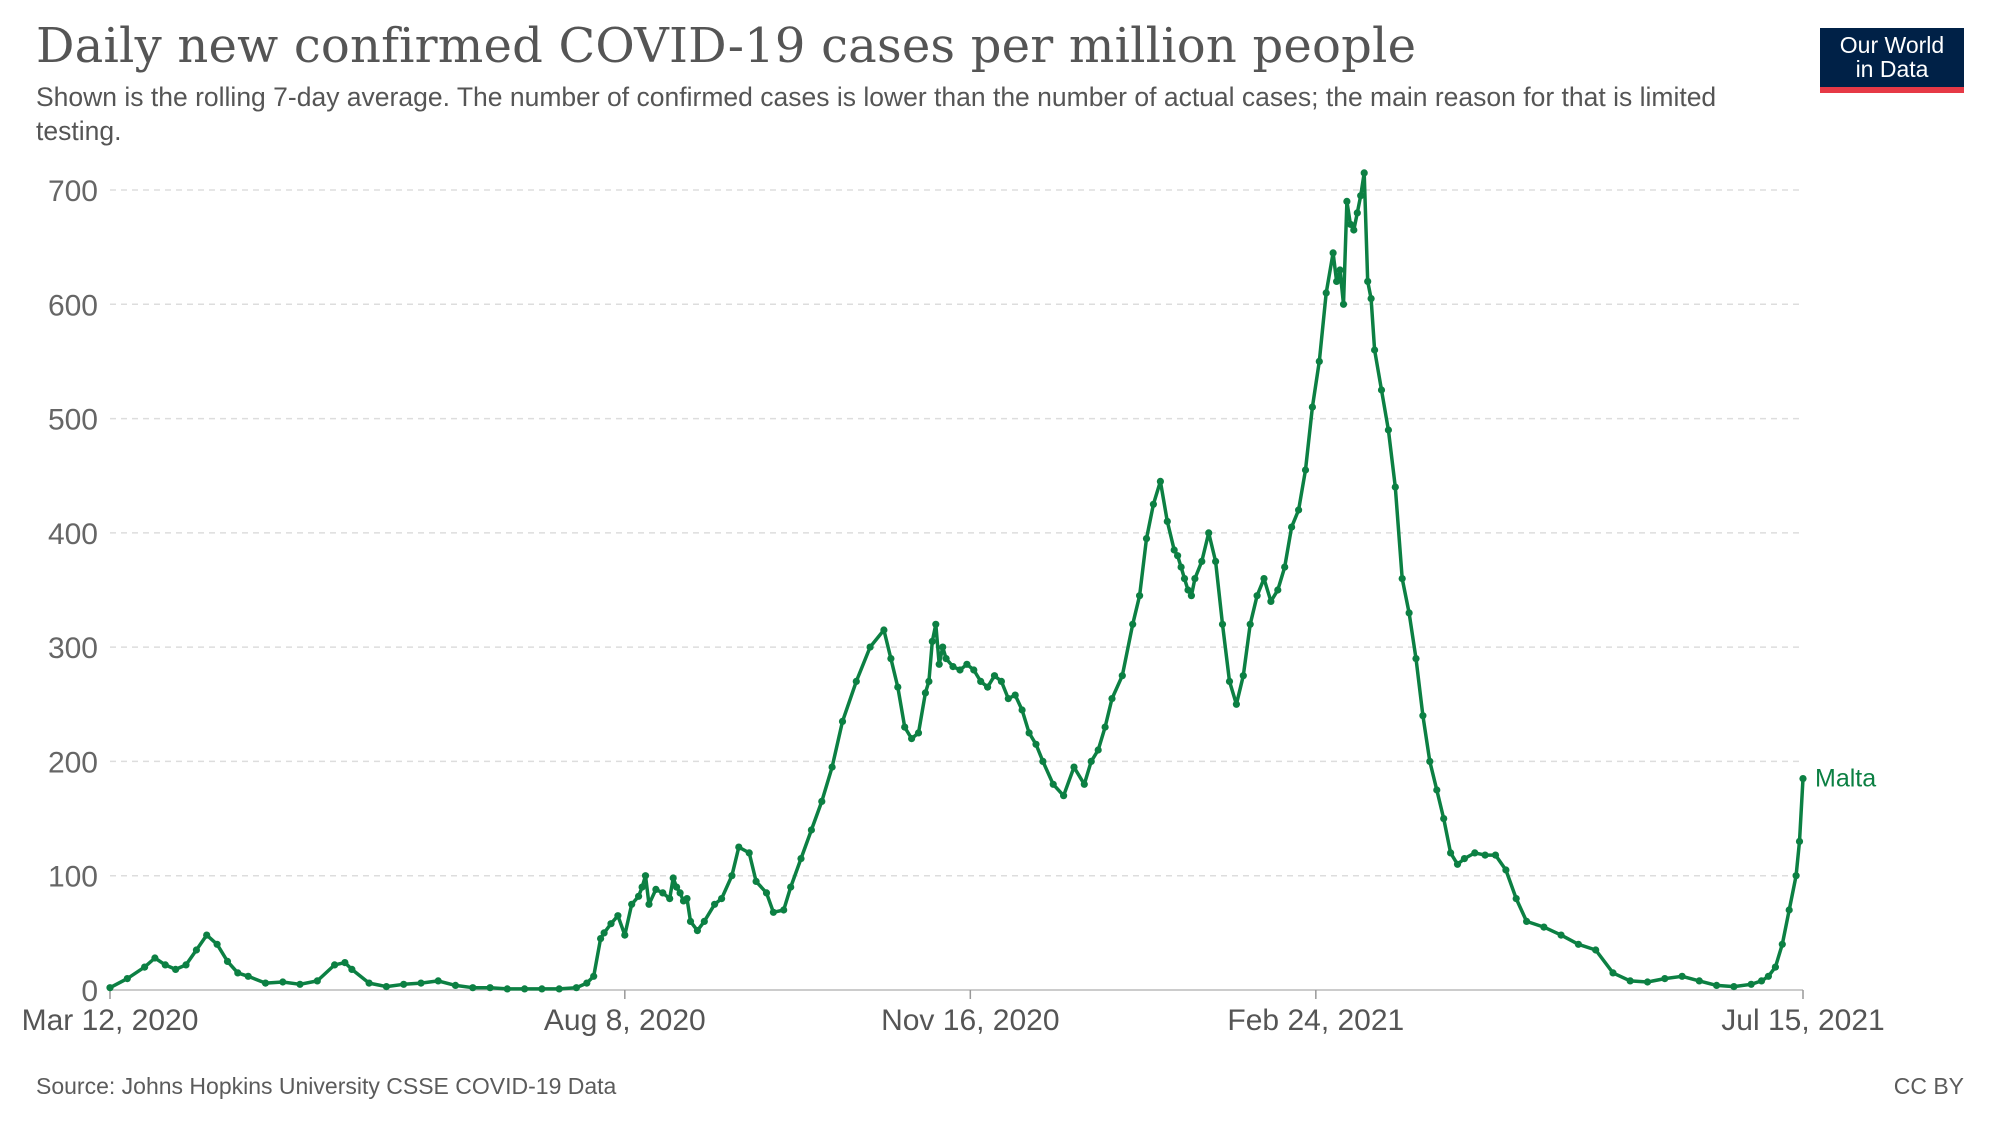 The image size is (2000, 1130). I want to click on y-tick-label-0: 0, so click(89, 991).